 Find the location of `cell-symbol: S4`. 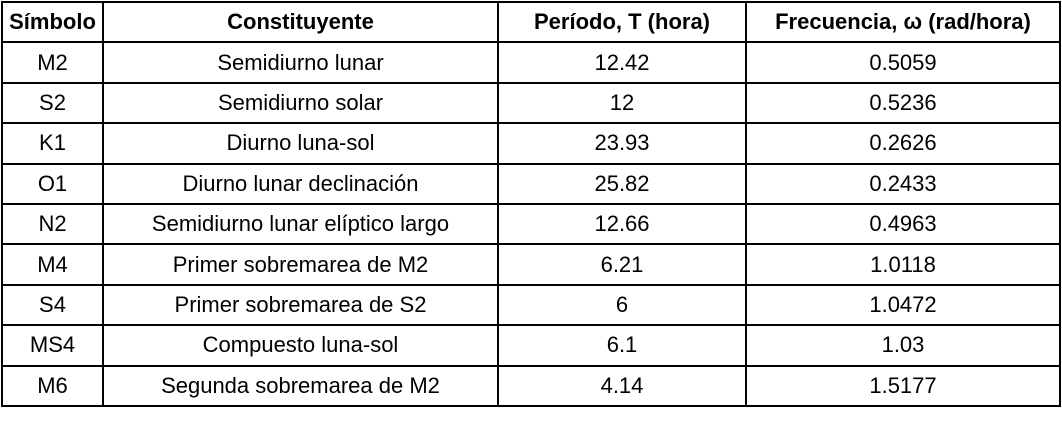

cell-symbol: S4 is located at coordinates (52, 305).